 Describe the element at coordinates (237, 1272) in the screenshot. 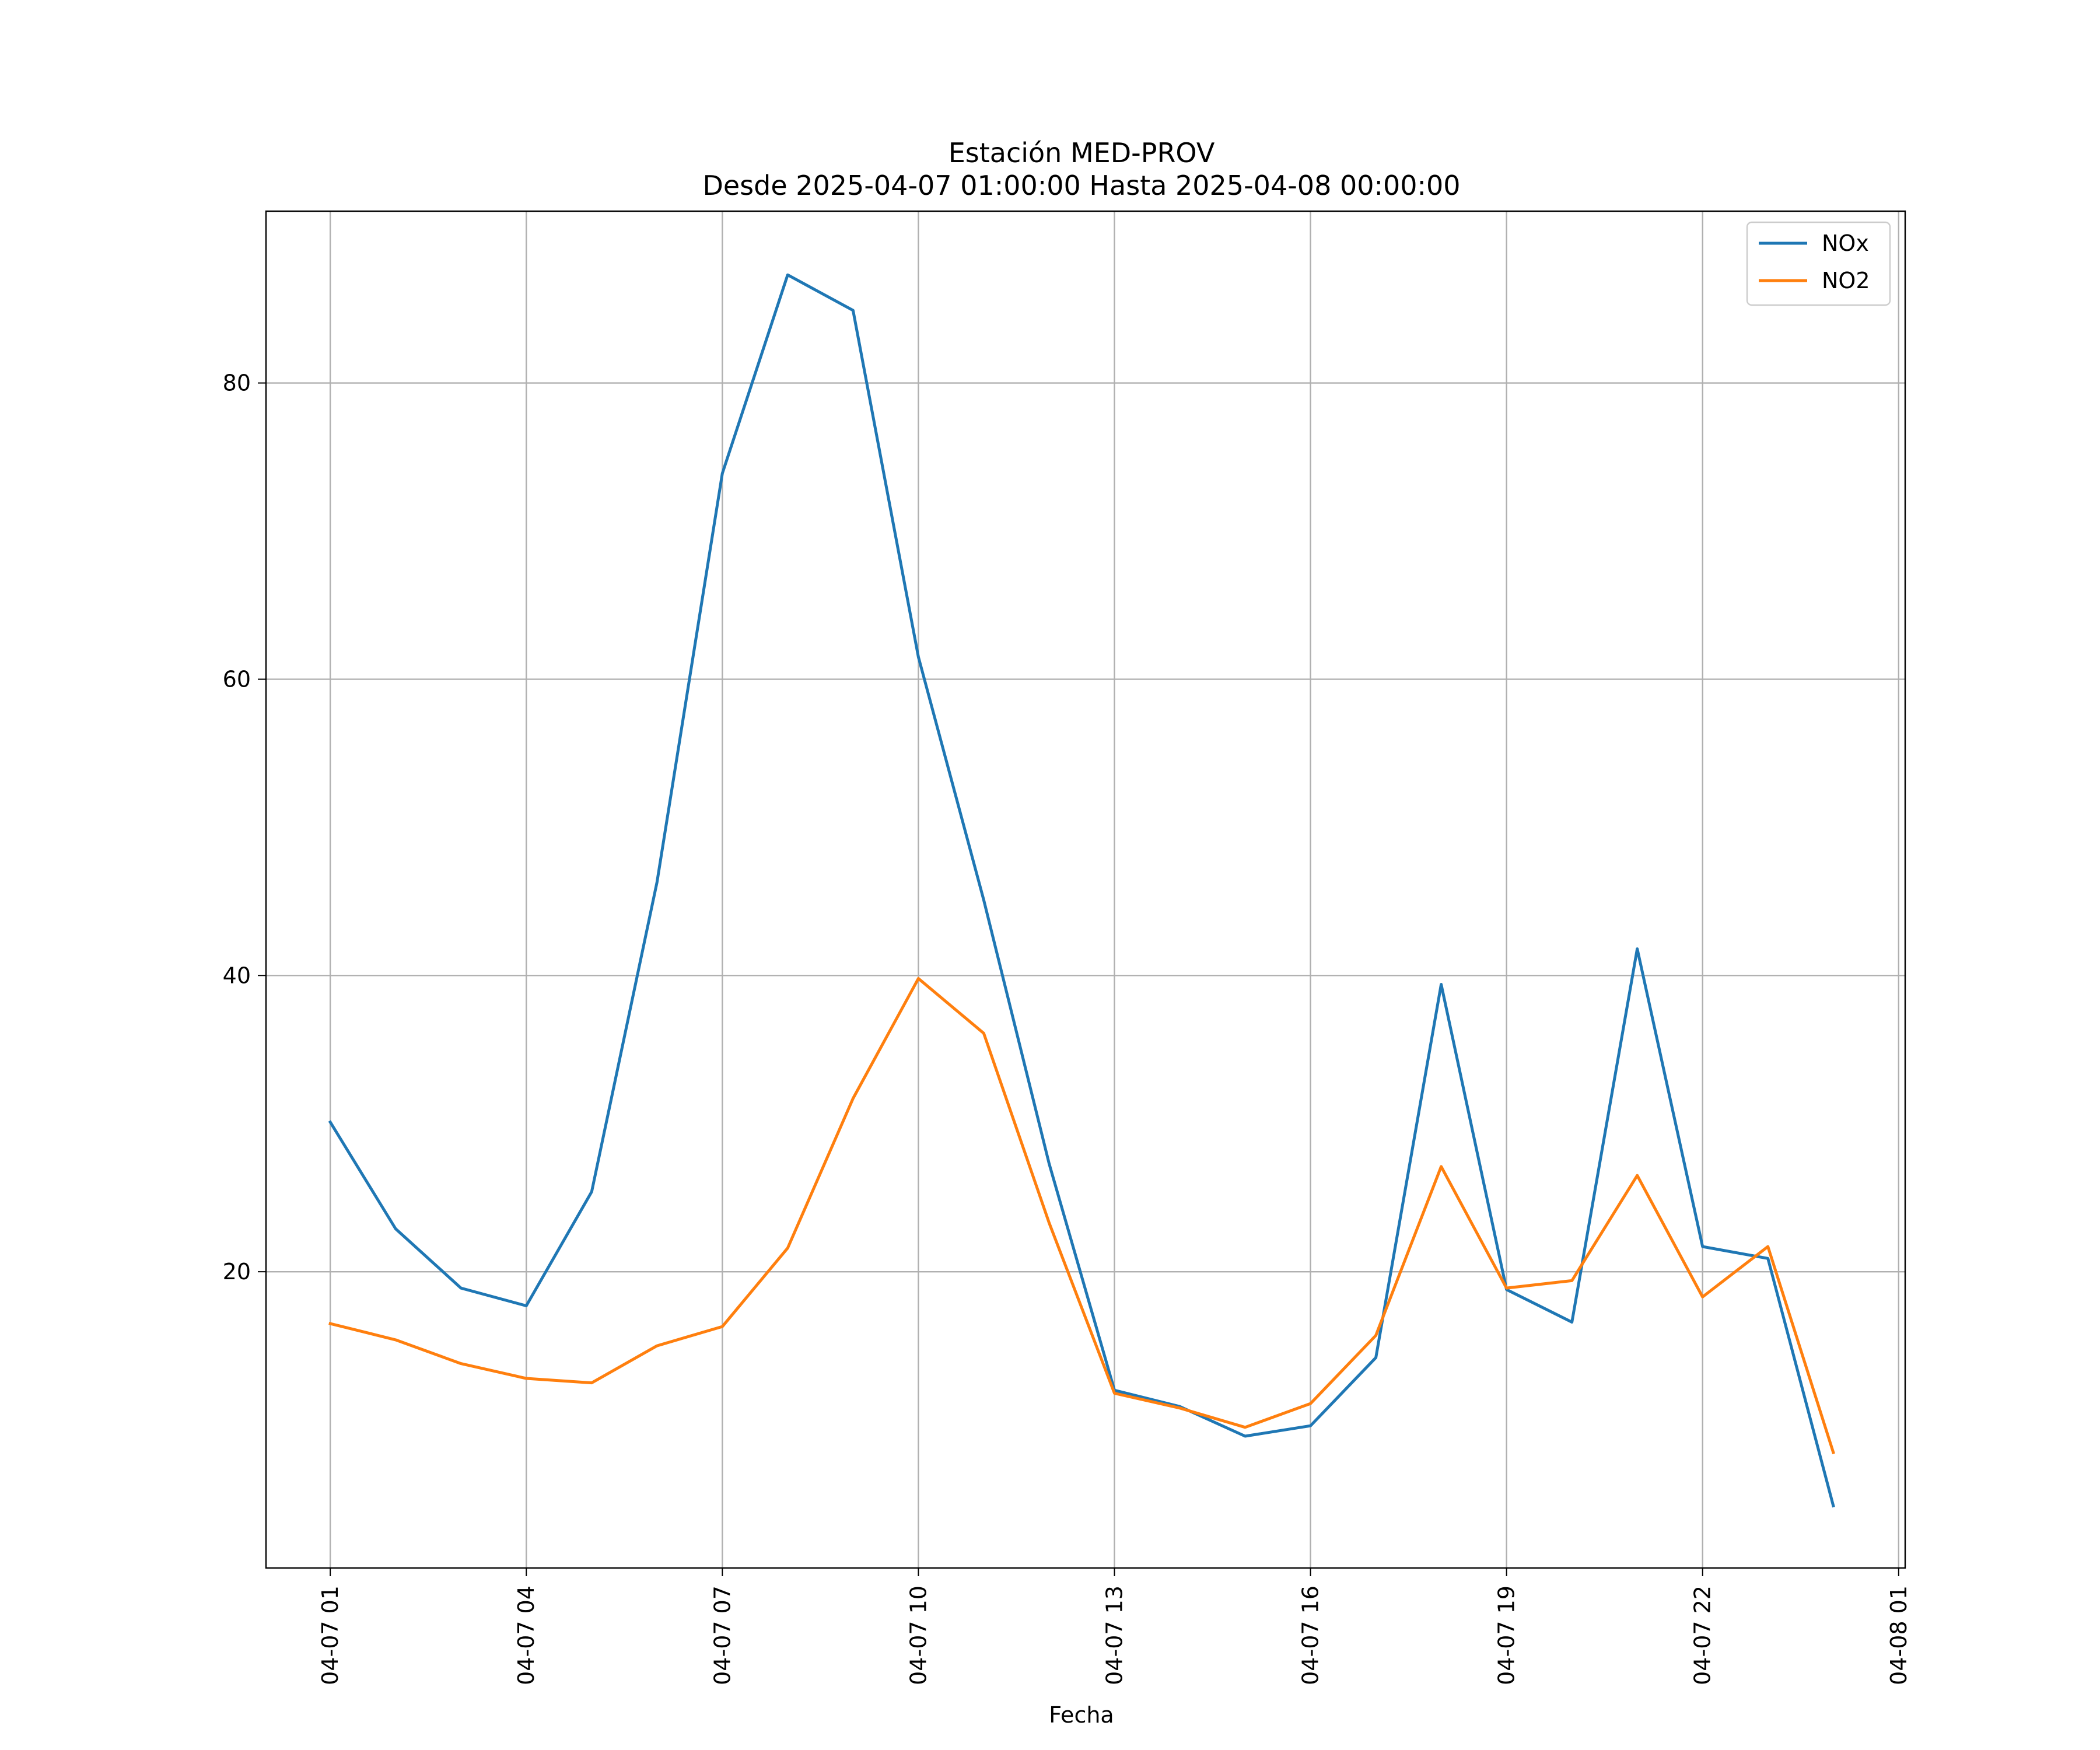

I see `y-tick-label: 20` at that location.